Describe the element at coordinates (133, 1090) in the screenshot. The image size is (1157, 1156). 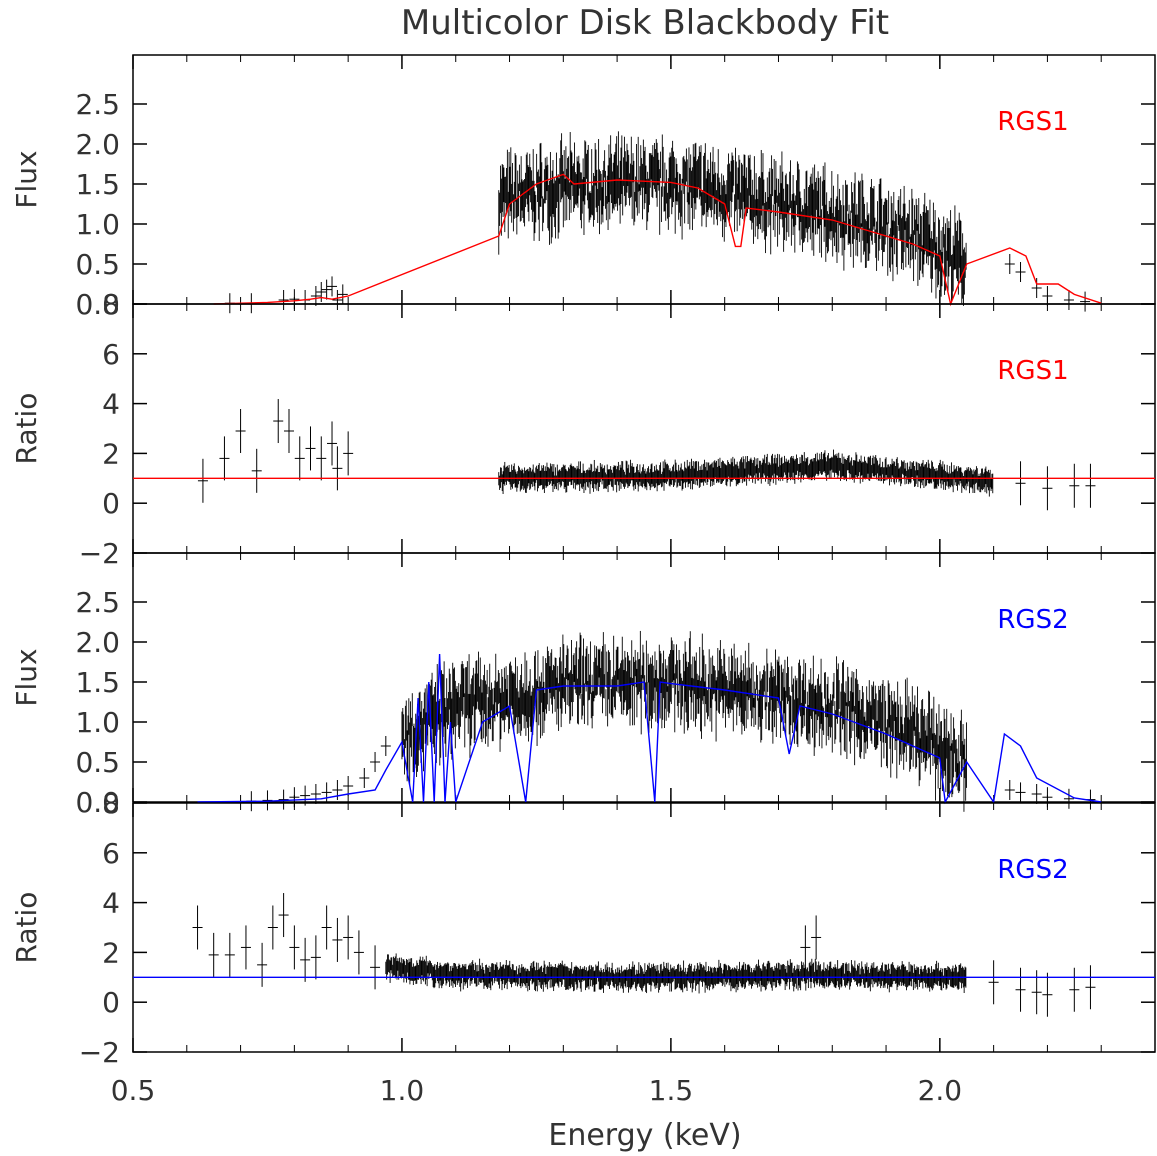
I see `x-tick-label: 0.5` at that location.